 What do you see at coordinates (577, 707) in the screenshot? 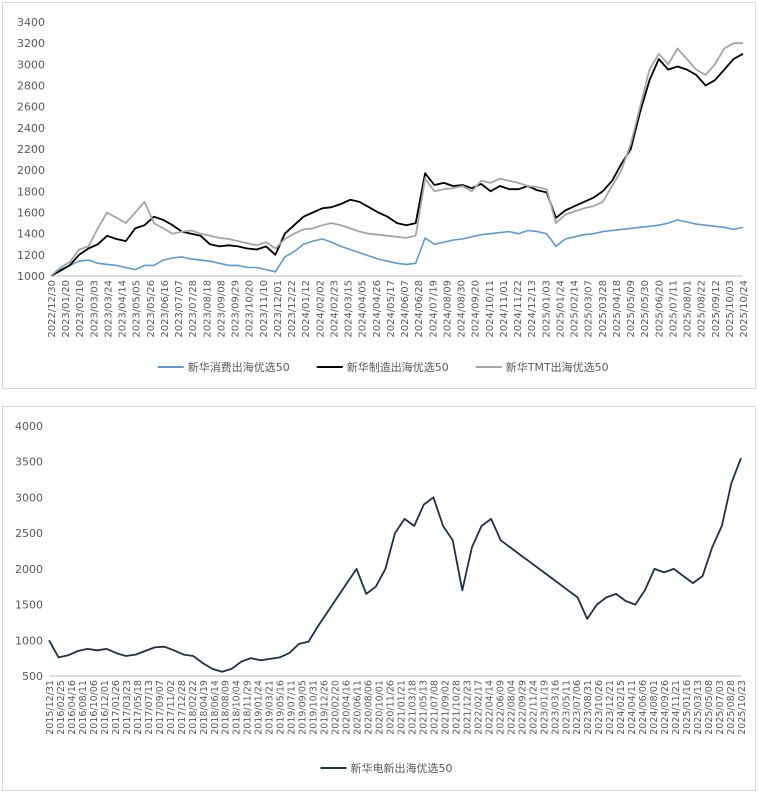
I see `x-tick-label: 2023/07/06` at bounding box center [577, 707].